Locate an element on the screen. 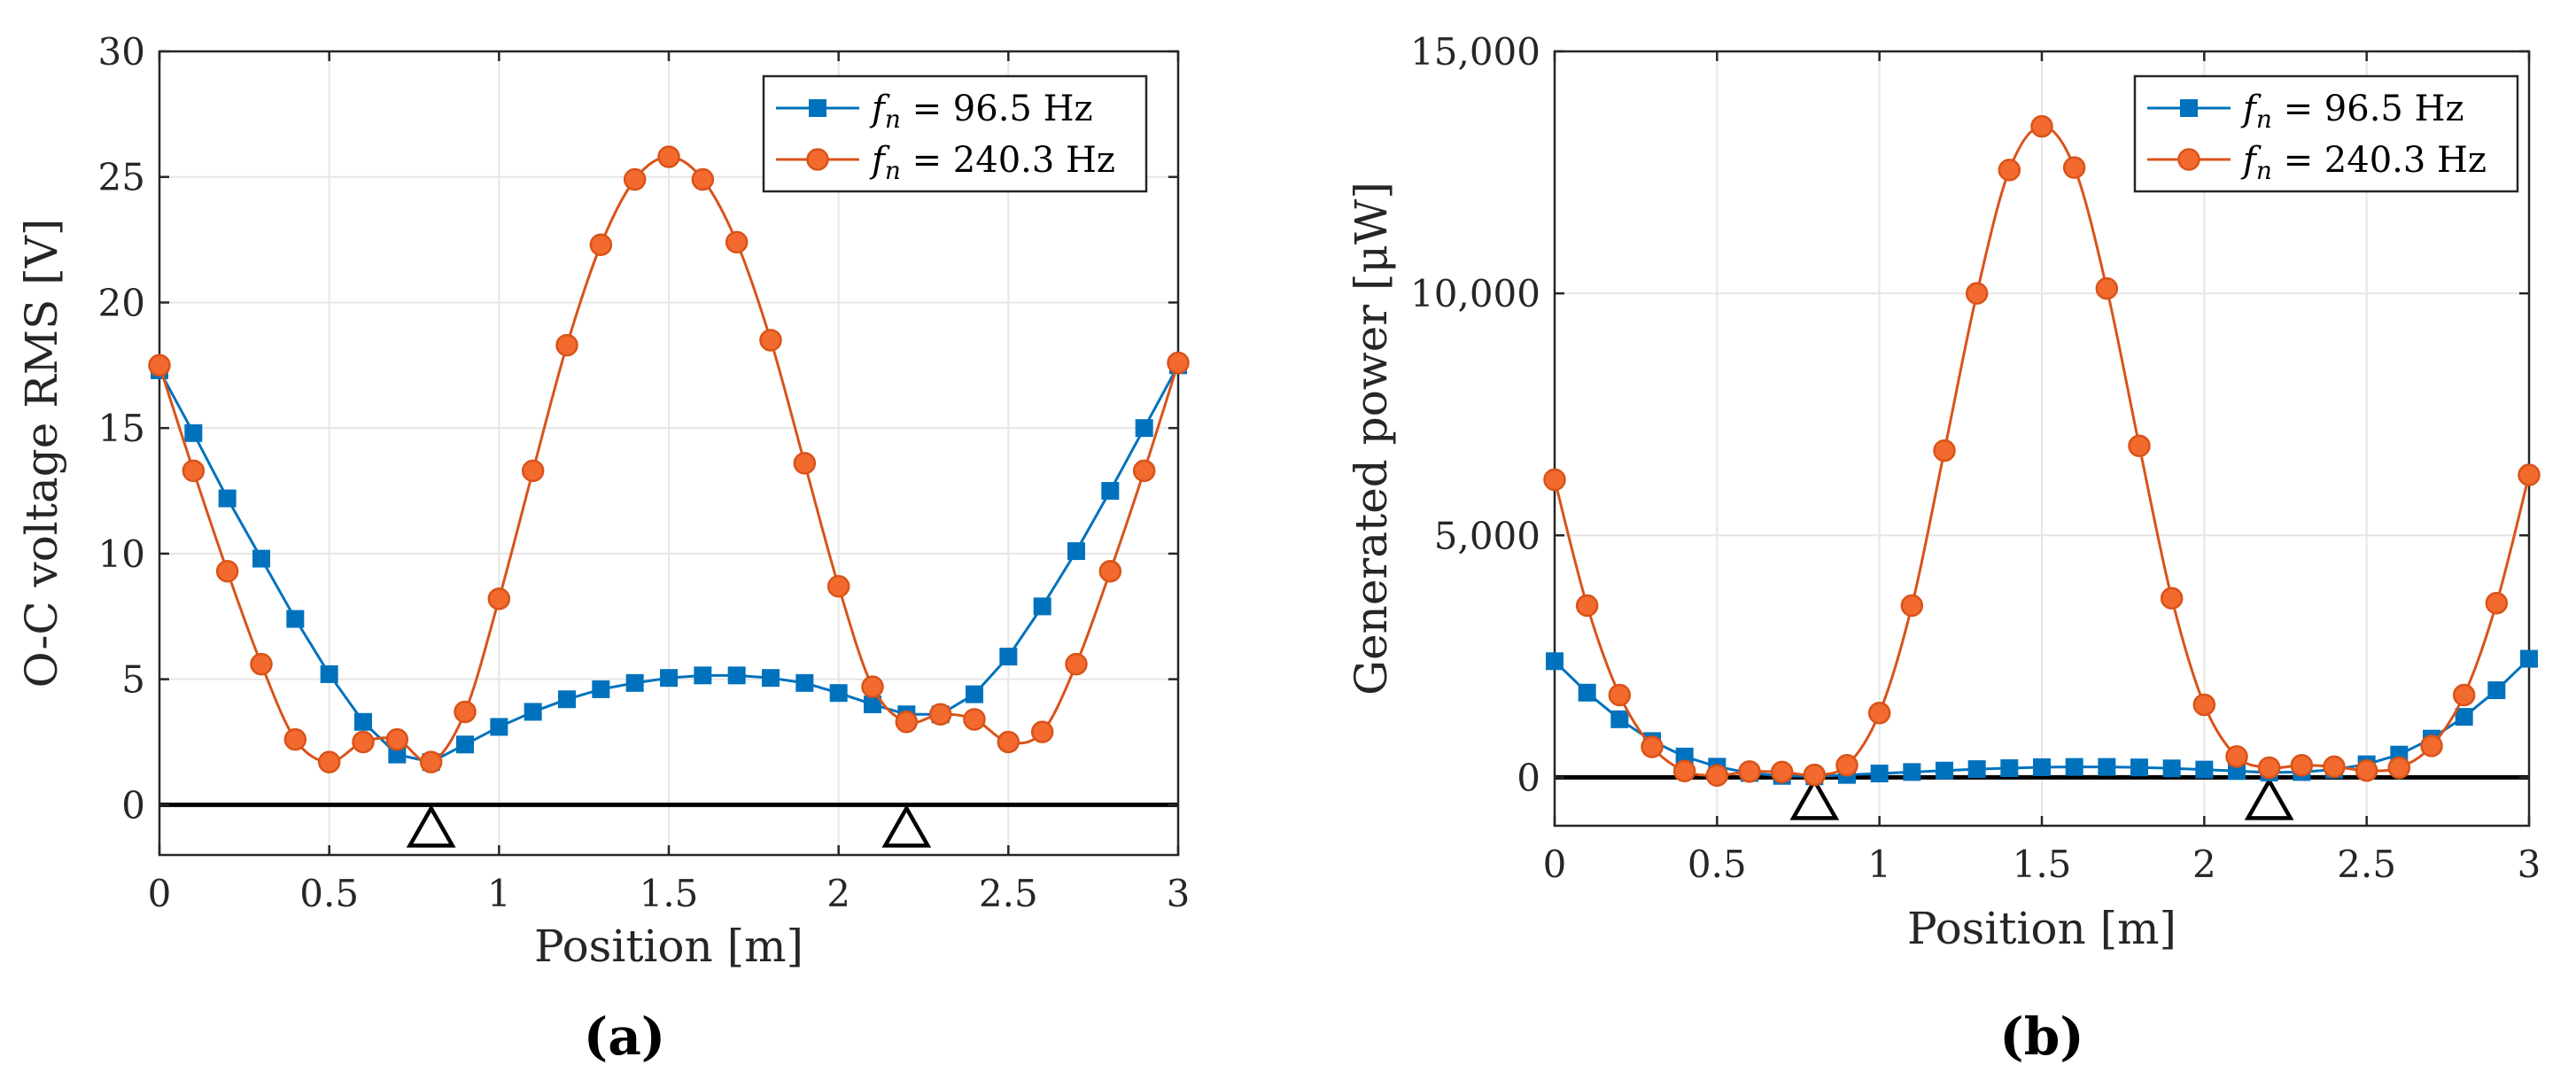 This screenshot has width=2576, height=1088. y-tick-label: 30 is located at coordinates (121, 52).